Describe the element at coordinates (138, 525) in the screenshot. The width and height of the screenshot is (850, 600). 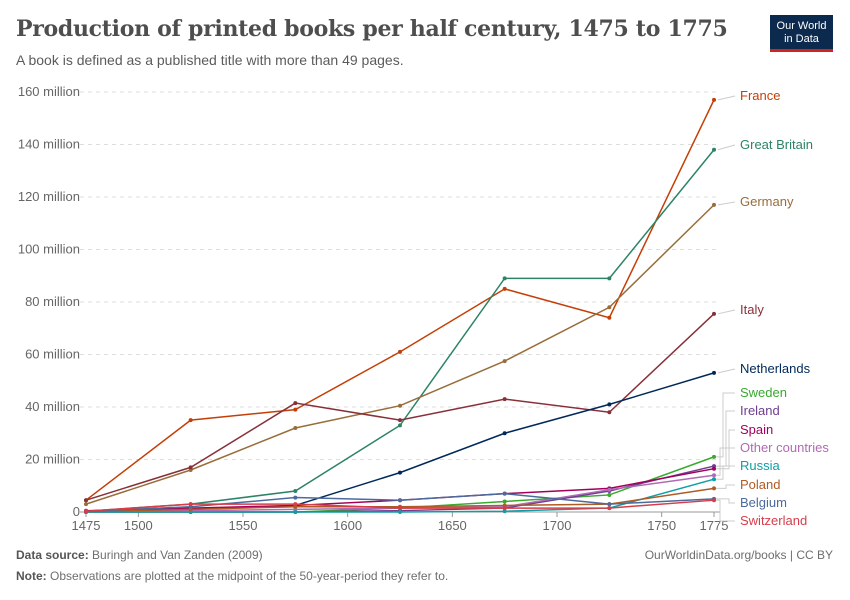
I see `x-tick-label: 1500` at that location.